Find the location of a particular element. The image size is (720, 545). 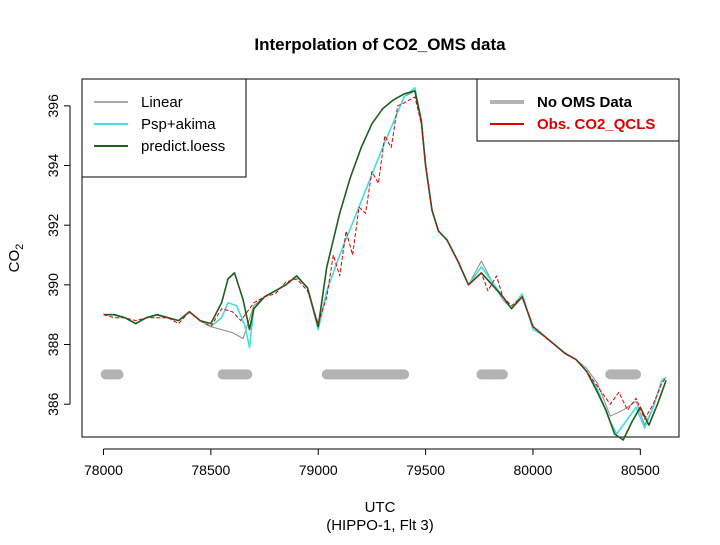

legend-right: No OMS Data Obs. CO2_QCLS is located at coordinates (578, 110).